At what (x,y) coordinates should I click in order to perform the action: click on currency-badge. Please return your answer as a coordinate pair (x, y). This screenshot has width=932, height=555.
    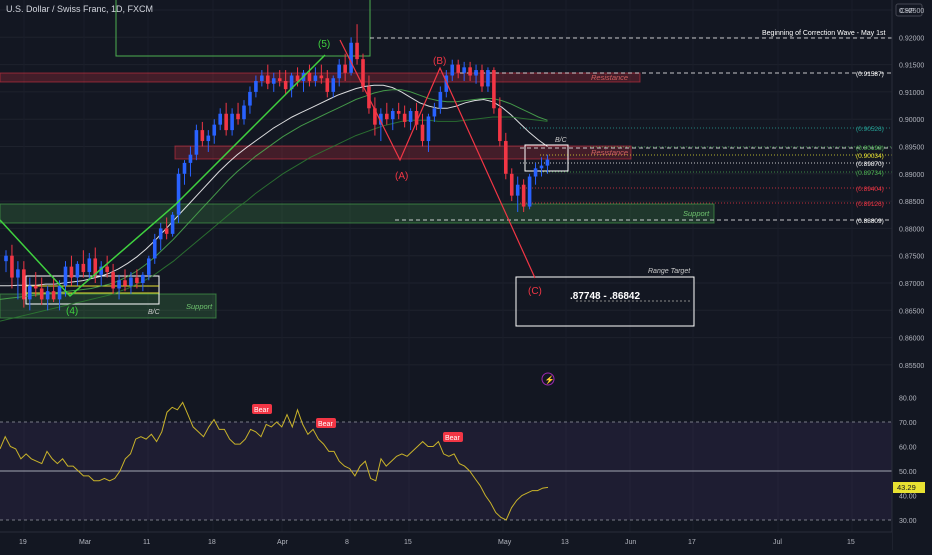
    Looking at the image, I should click on (909, 10).